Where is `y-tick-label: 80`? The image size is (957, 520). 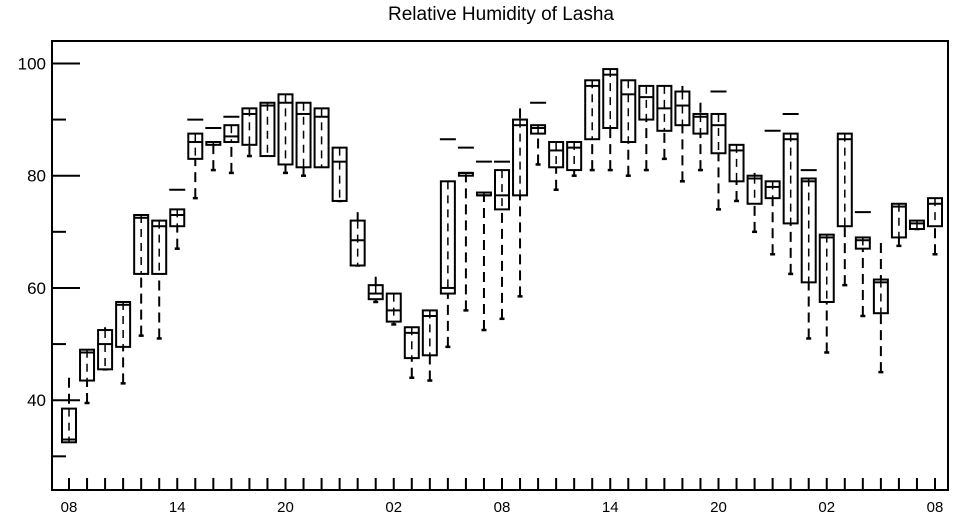 y-tick-label: 80 is located at coordinates (36, 176).